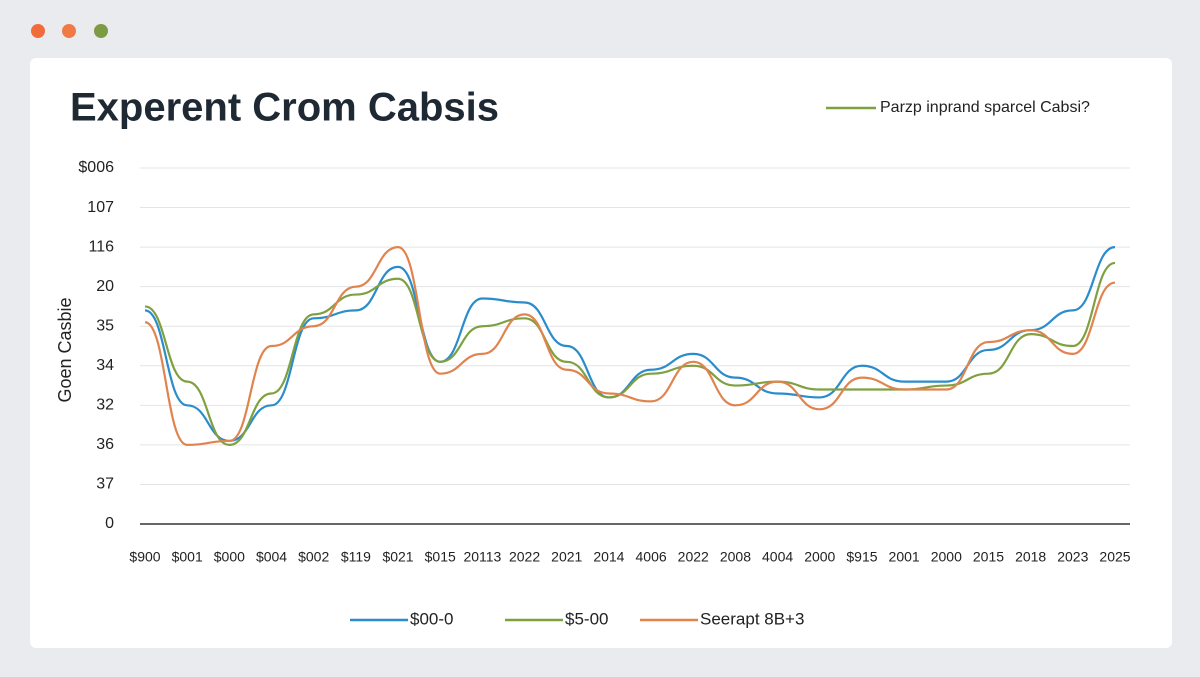  I want to click on x-tick-label: 2008, so click(735, 557).